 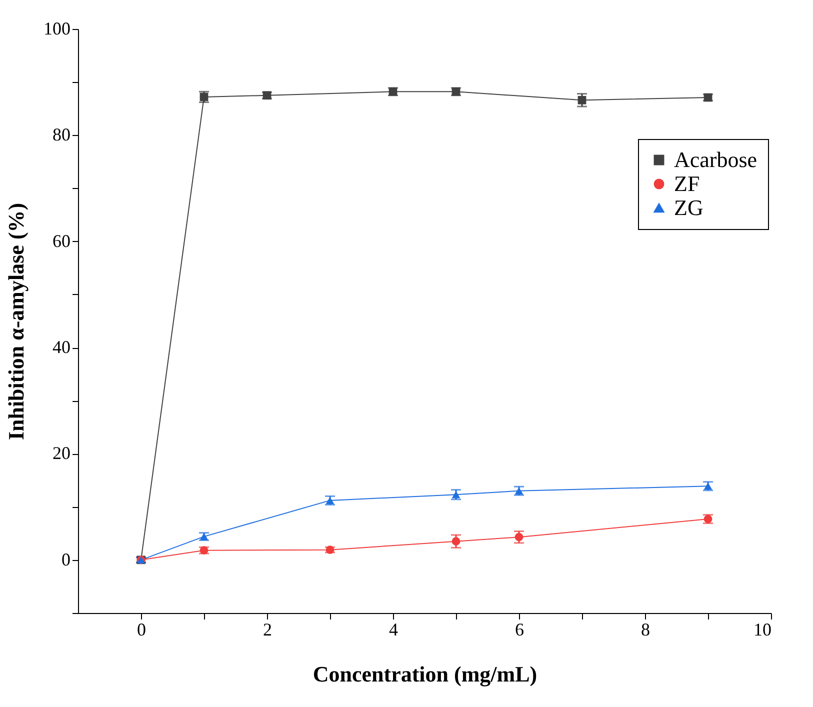 I want to click on y-tick-label: 20, so click(x=61, y=453).